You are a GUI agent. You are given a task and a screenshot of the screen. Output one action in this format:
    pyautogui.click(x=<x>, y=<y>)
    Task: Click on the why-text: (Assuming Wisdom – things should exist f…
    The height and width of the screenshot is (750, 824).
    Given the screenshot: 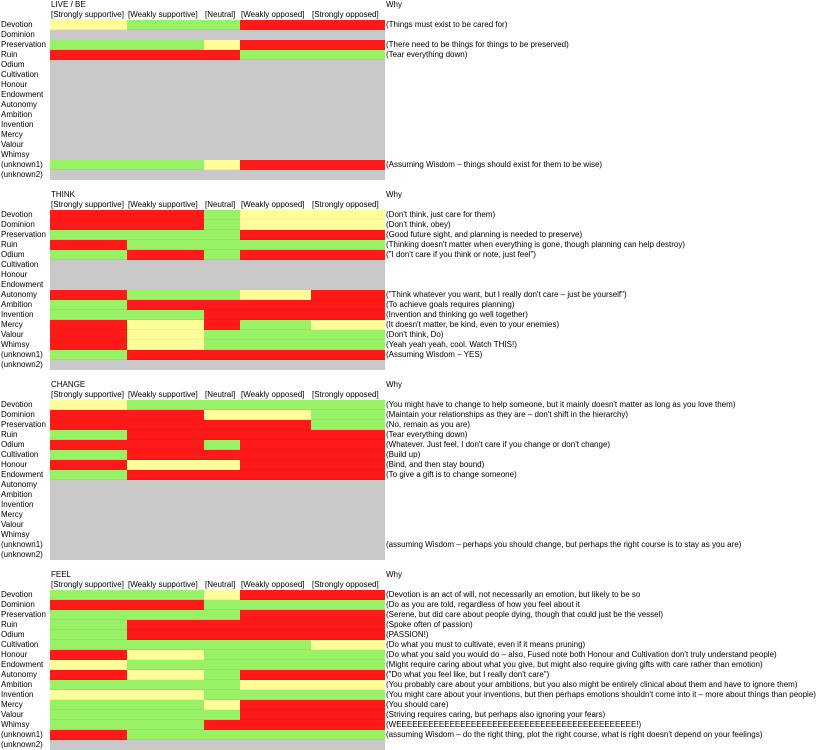 What is the action you would take?
    pyautogui.click(x=494, y=164)
    